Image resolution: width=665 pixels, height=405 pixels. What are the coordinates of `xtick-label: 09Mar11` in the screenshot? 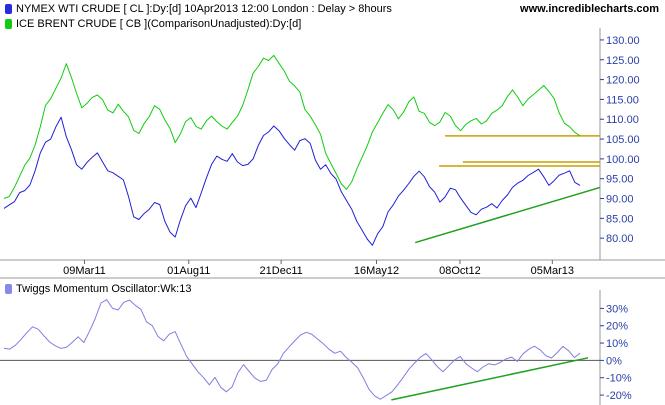 It's located at (84, 271).